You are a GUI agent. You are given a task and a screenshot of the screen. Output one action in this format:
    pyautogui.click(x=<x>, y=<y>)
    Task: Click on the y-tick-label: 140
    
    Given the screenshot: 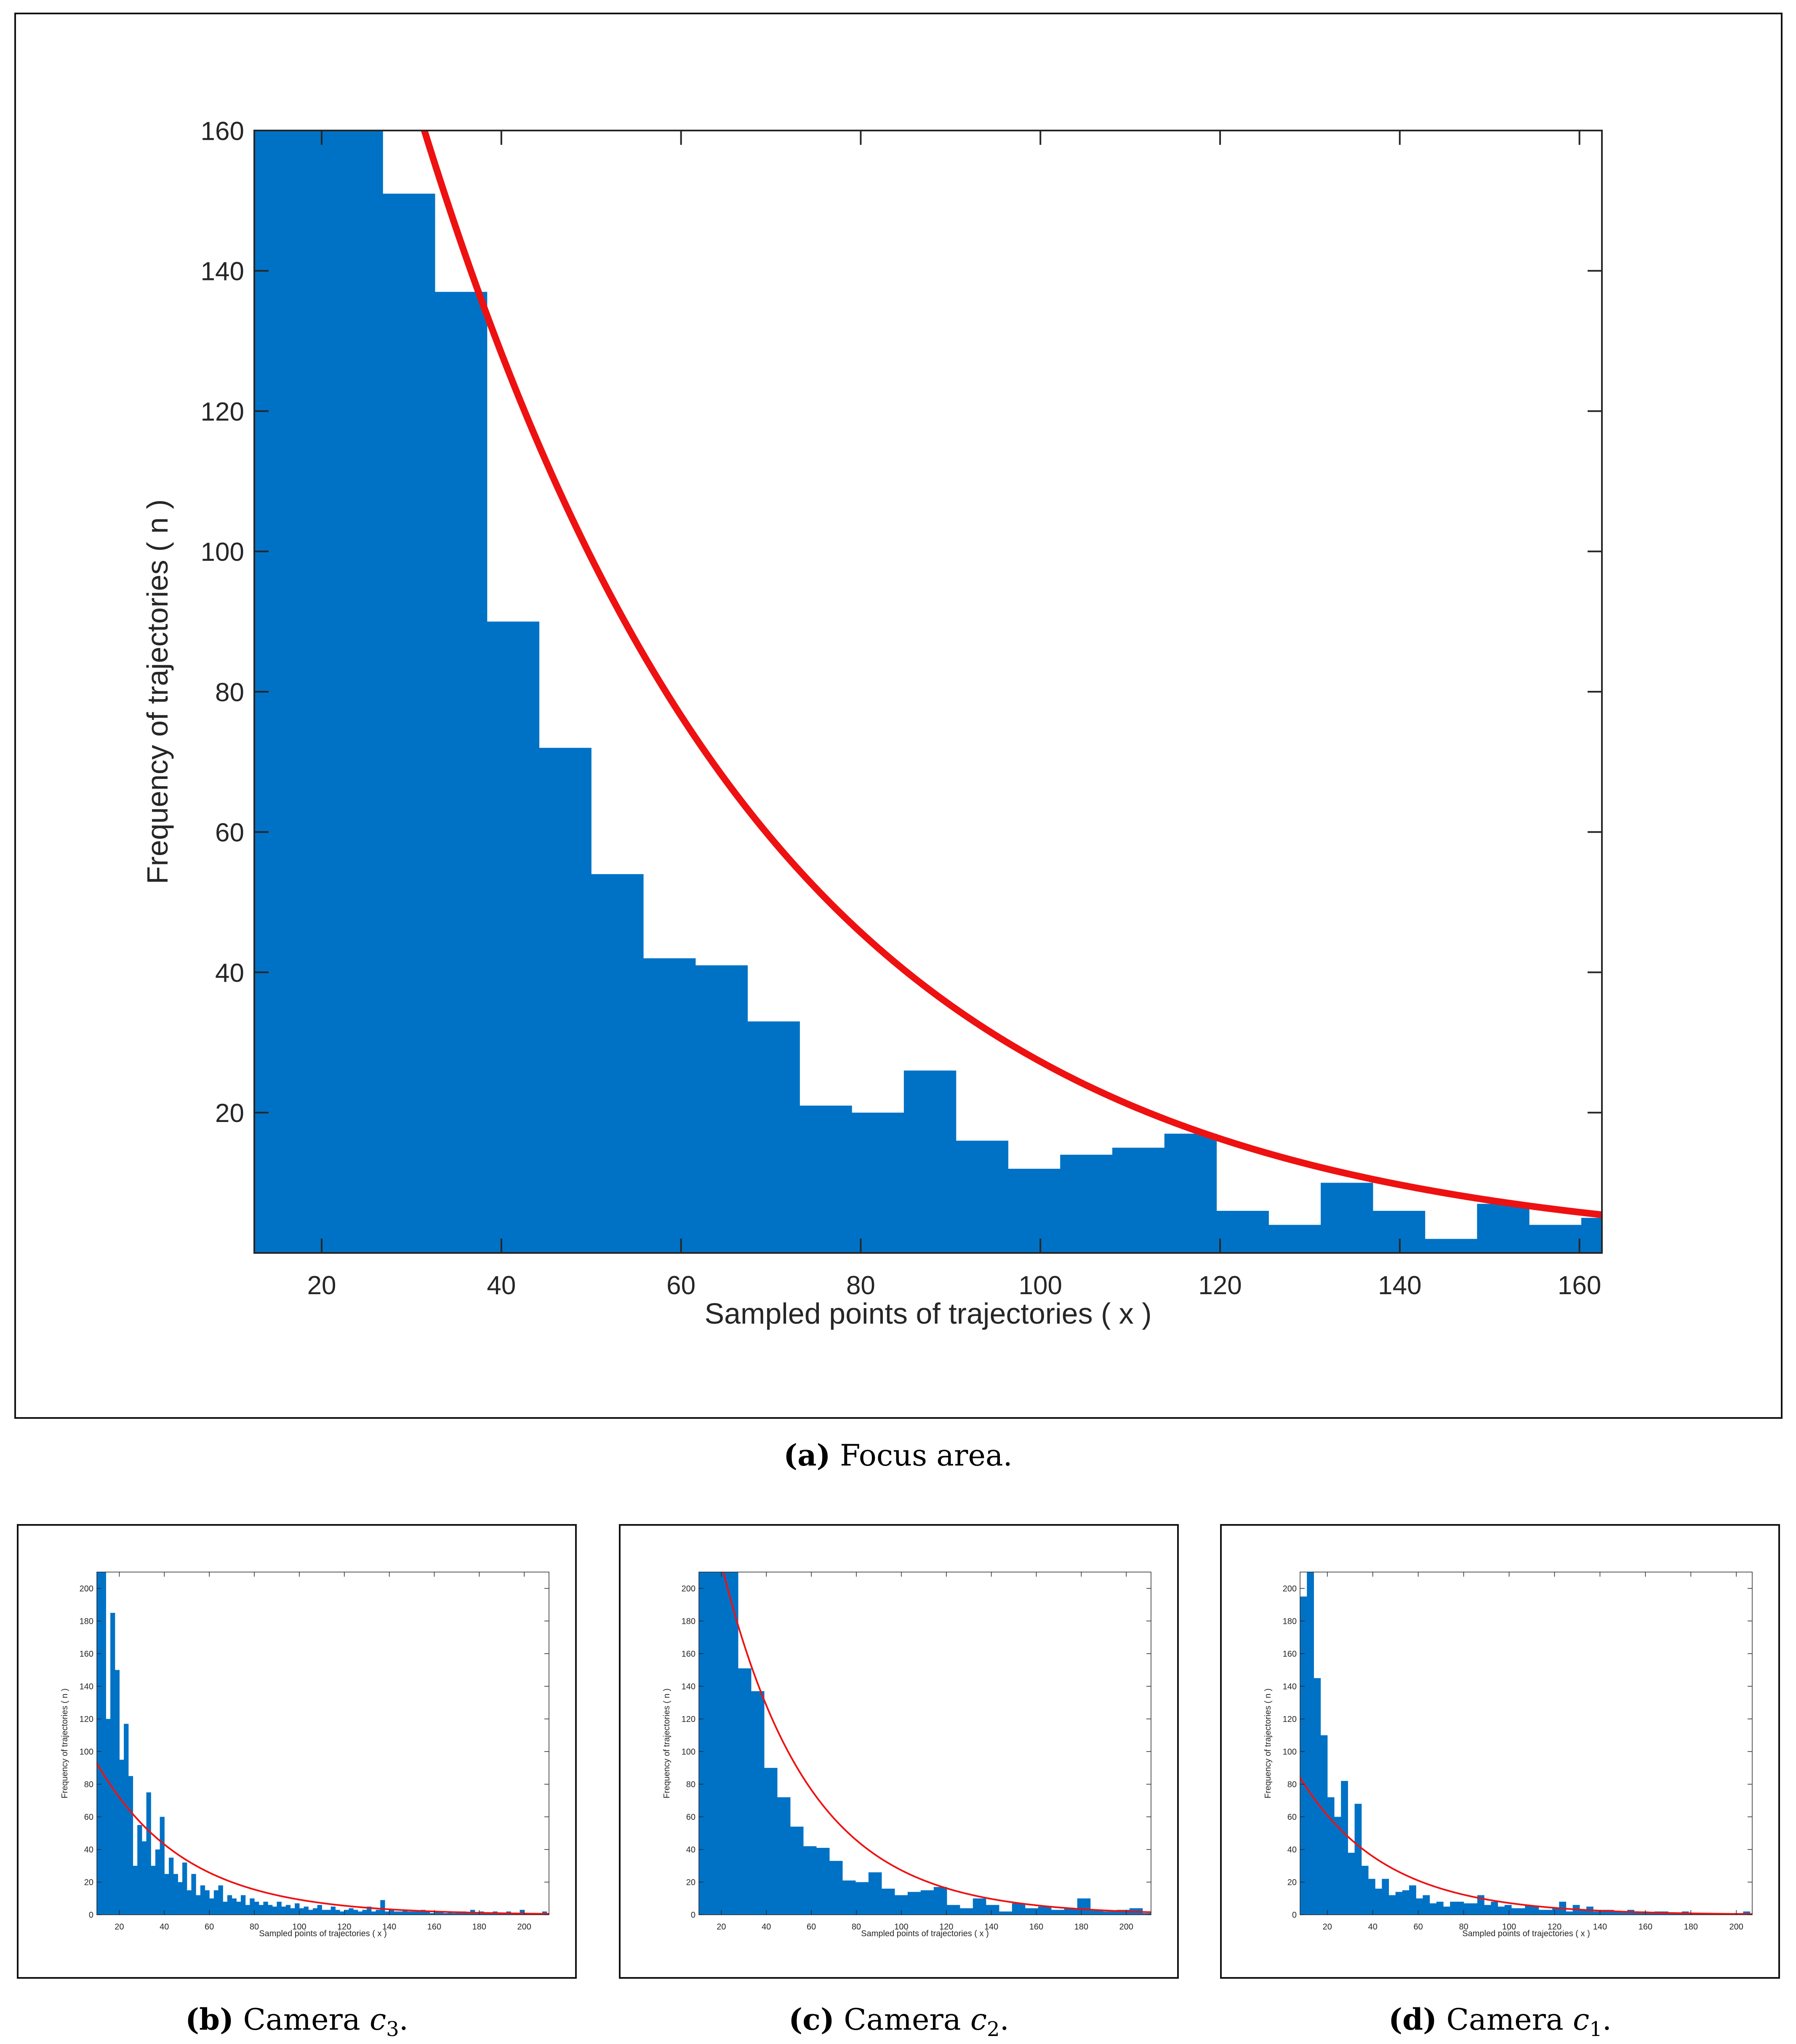 What is the action you would take?
    pyautogui.click(x=688, y=1687)
    